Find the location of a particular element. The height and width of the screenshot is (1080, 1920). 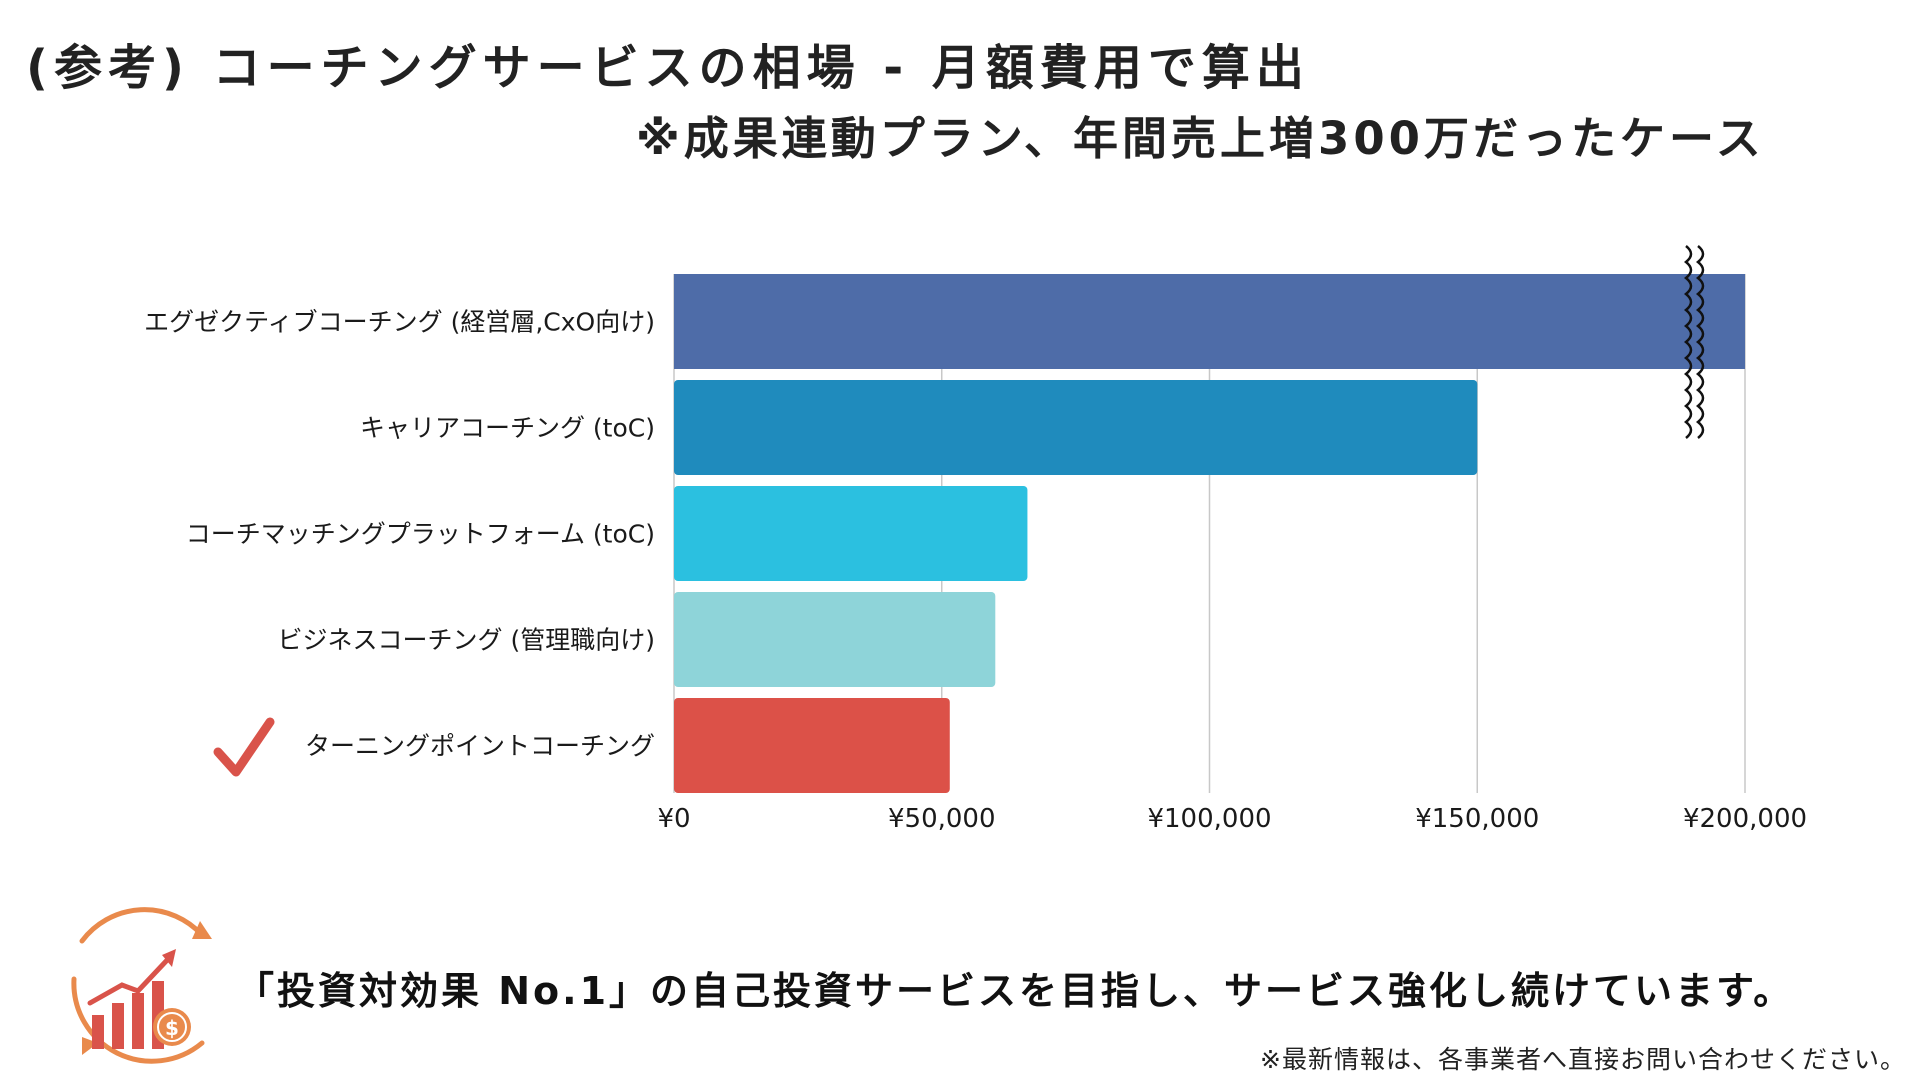

category-label-4: ターニングポイントコーチング is located at coordinates (480, 746).